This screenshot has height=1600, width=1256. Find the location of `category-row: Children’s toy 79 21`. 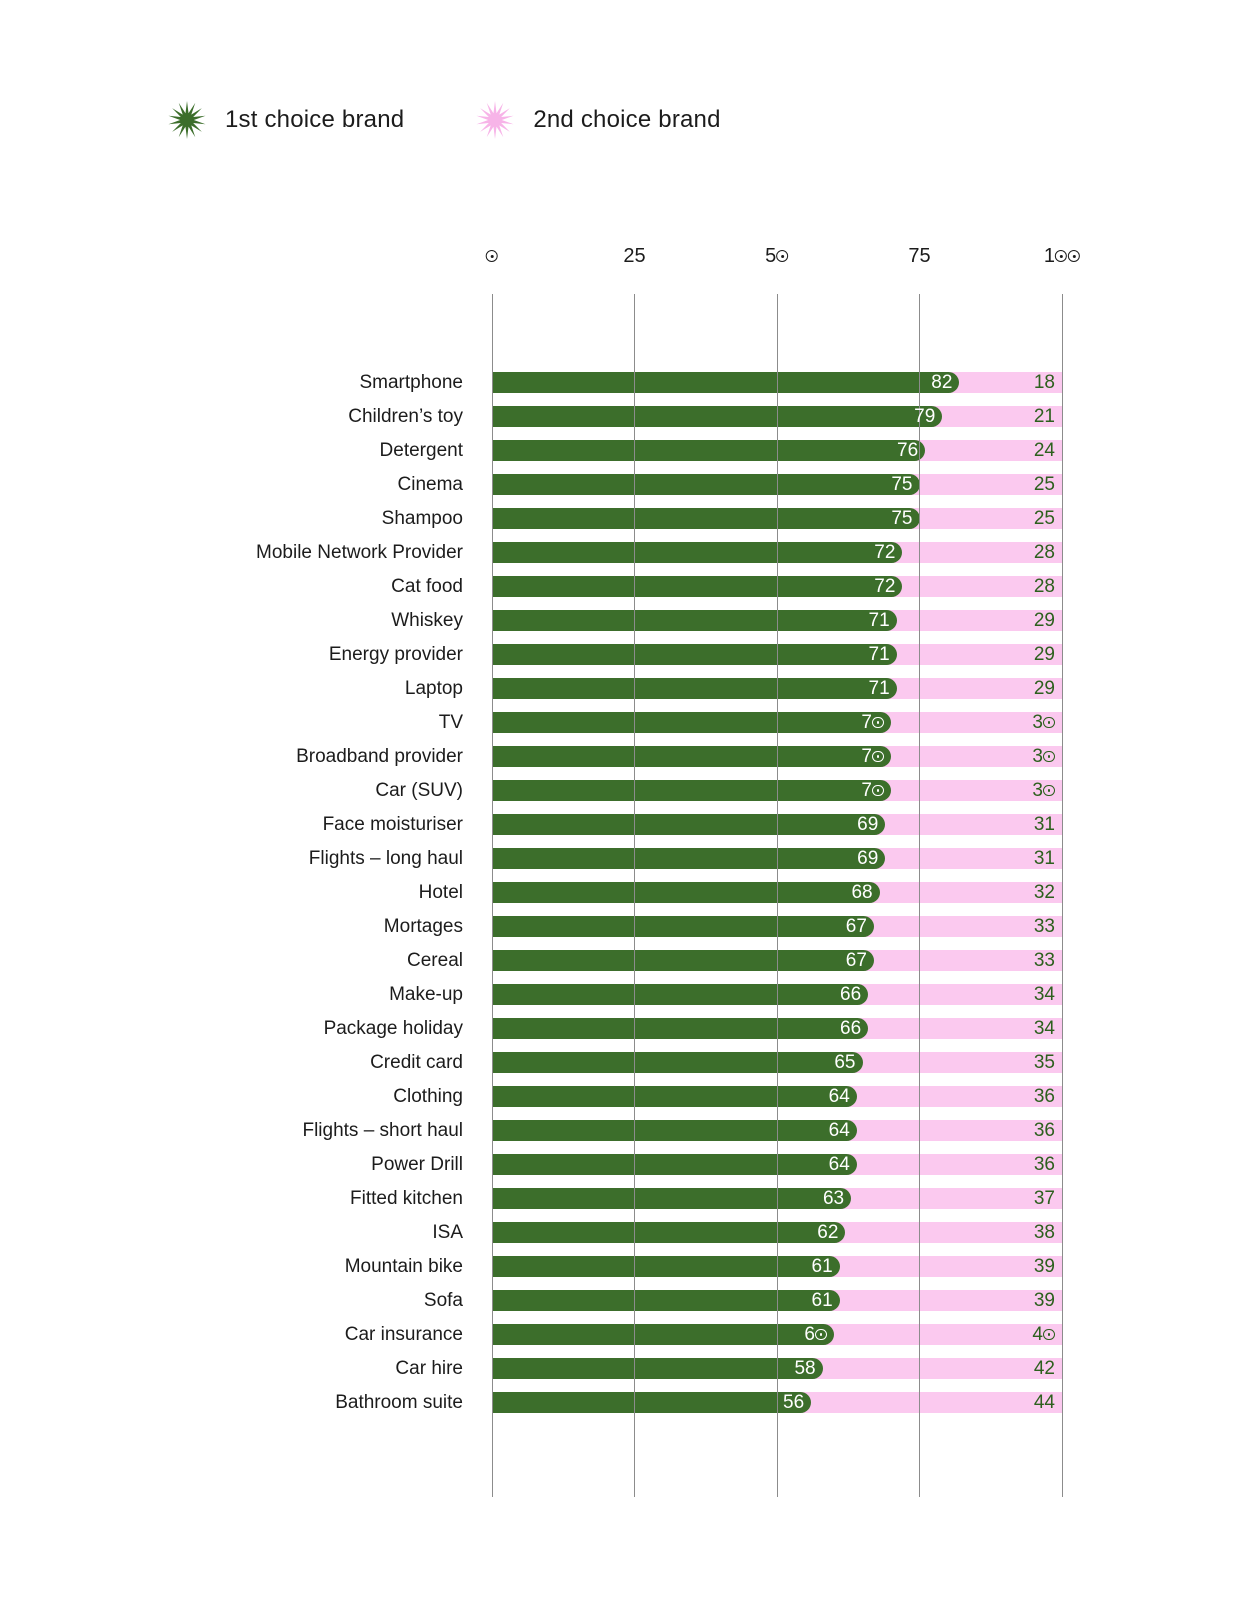

category-row: Children’s toy 79 21 is located at coordinates (705, 416).